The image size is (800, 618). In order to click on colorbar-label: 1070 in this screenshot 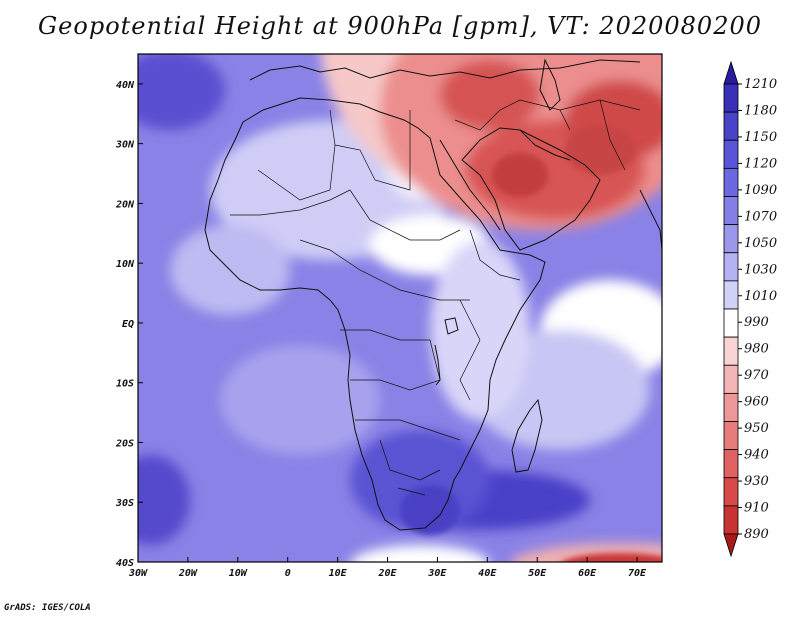, I will do `click(760, 216)`.